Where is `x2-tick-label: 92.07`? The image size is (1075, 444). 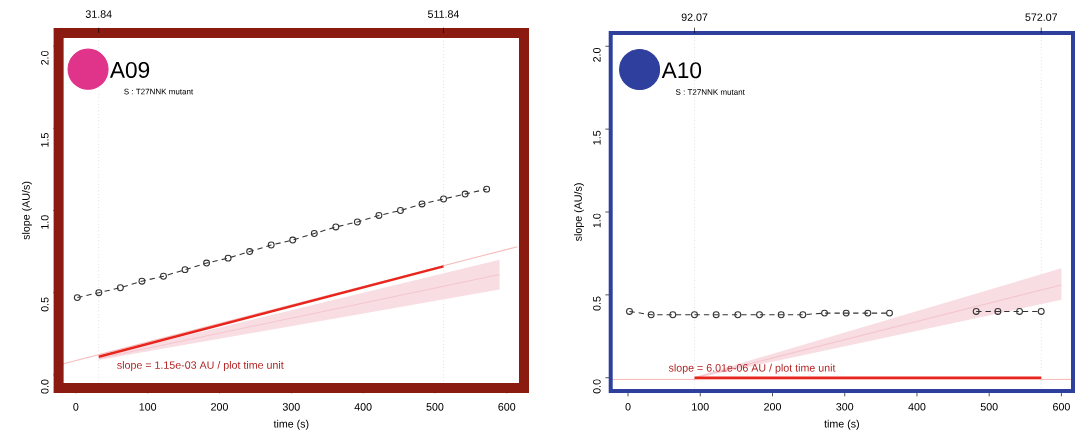 x2-tick-label: 92.07 is located at coordinates (694, 17).